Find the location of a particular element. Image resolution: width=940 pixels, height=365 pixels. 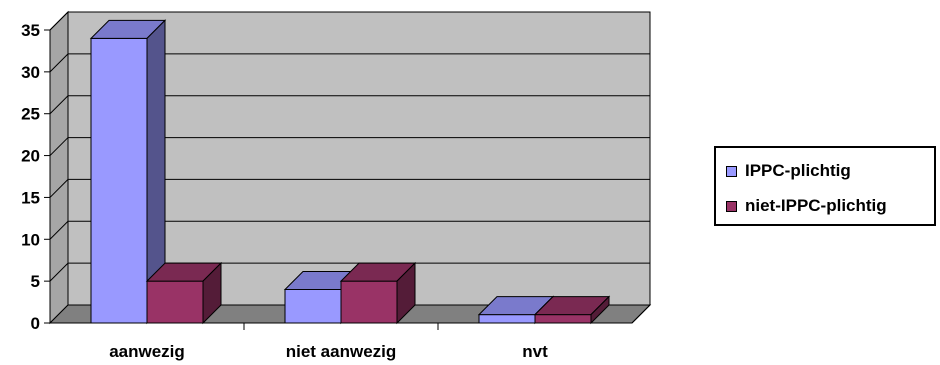

y-tick-label: 20 is located at coordinates (30, 156).